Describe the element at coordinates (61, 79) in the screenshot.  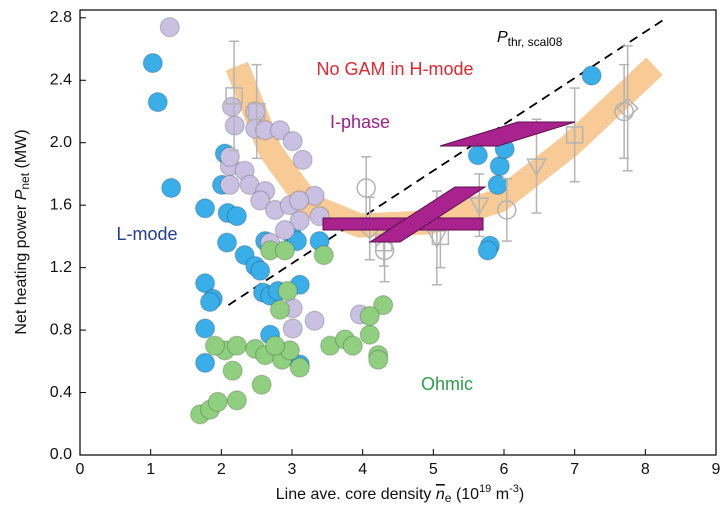
I see `y-tick-label: 2.4` at that location.